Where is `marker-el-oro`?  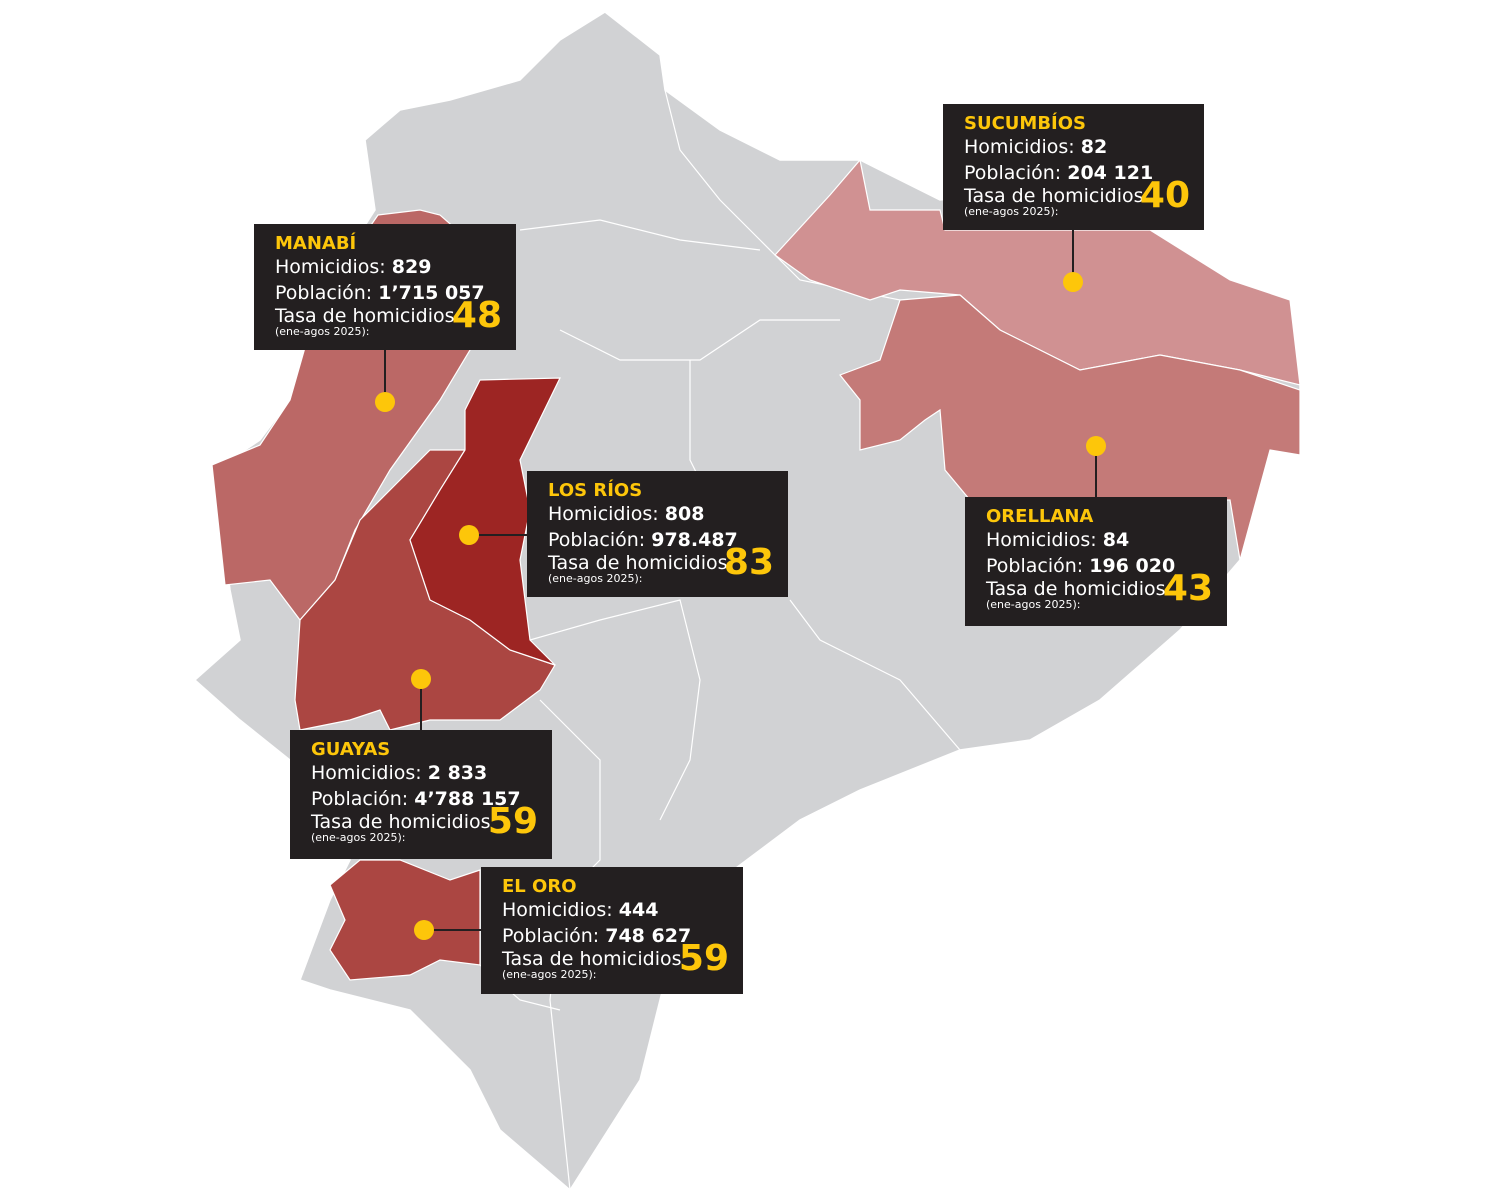
marker-el-oro is located at coordinates (424, 930).